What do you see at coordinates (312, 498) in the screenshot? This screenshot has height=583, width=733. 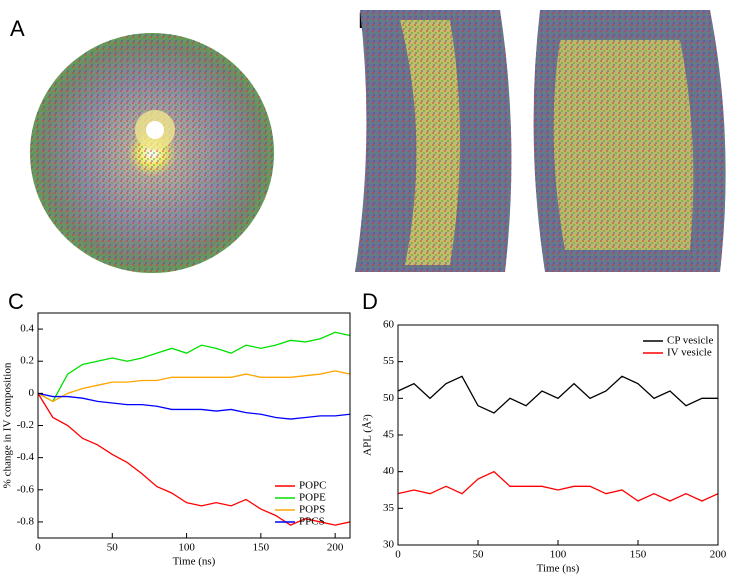 I see `legend-label: POPE` at bounding box center [312, 498].